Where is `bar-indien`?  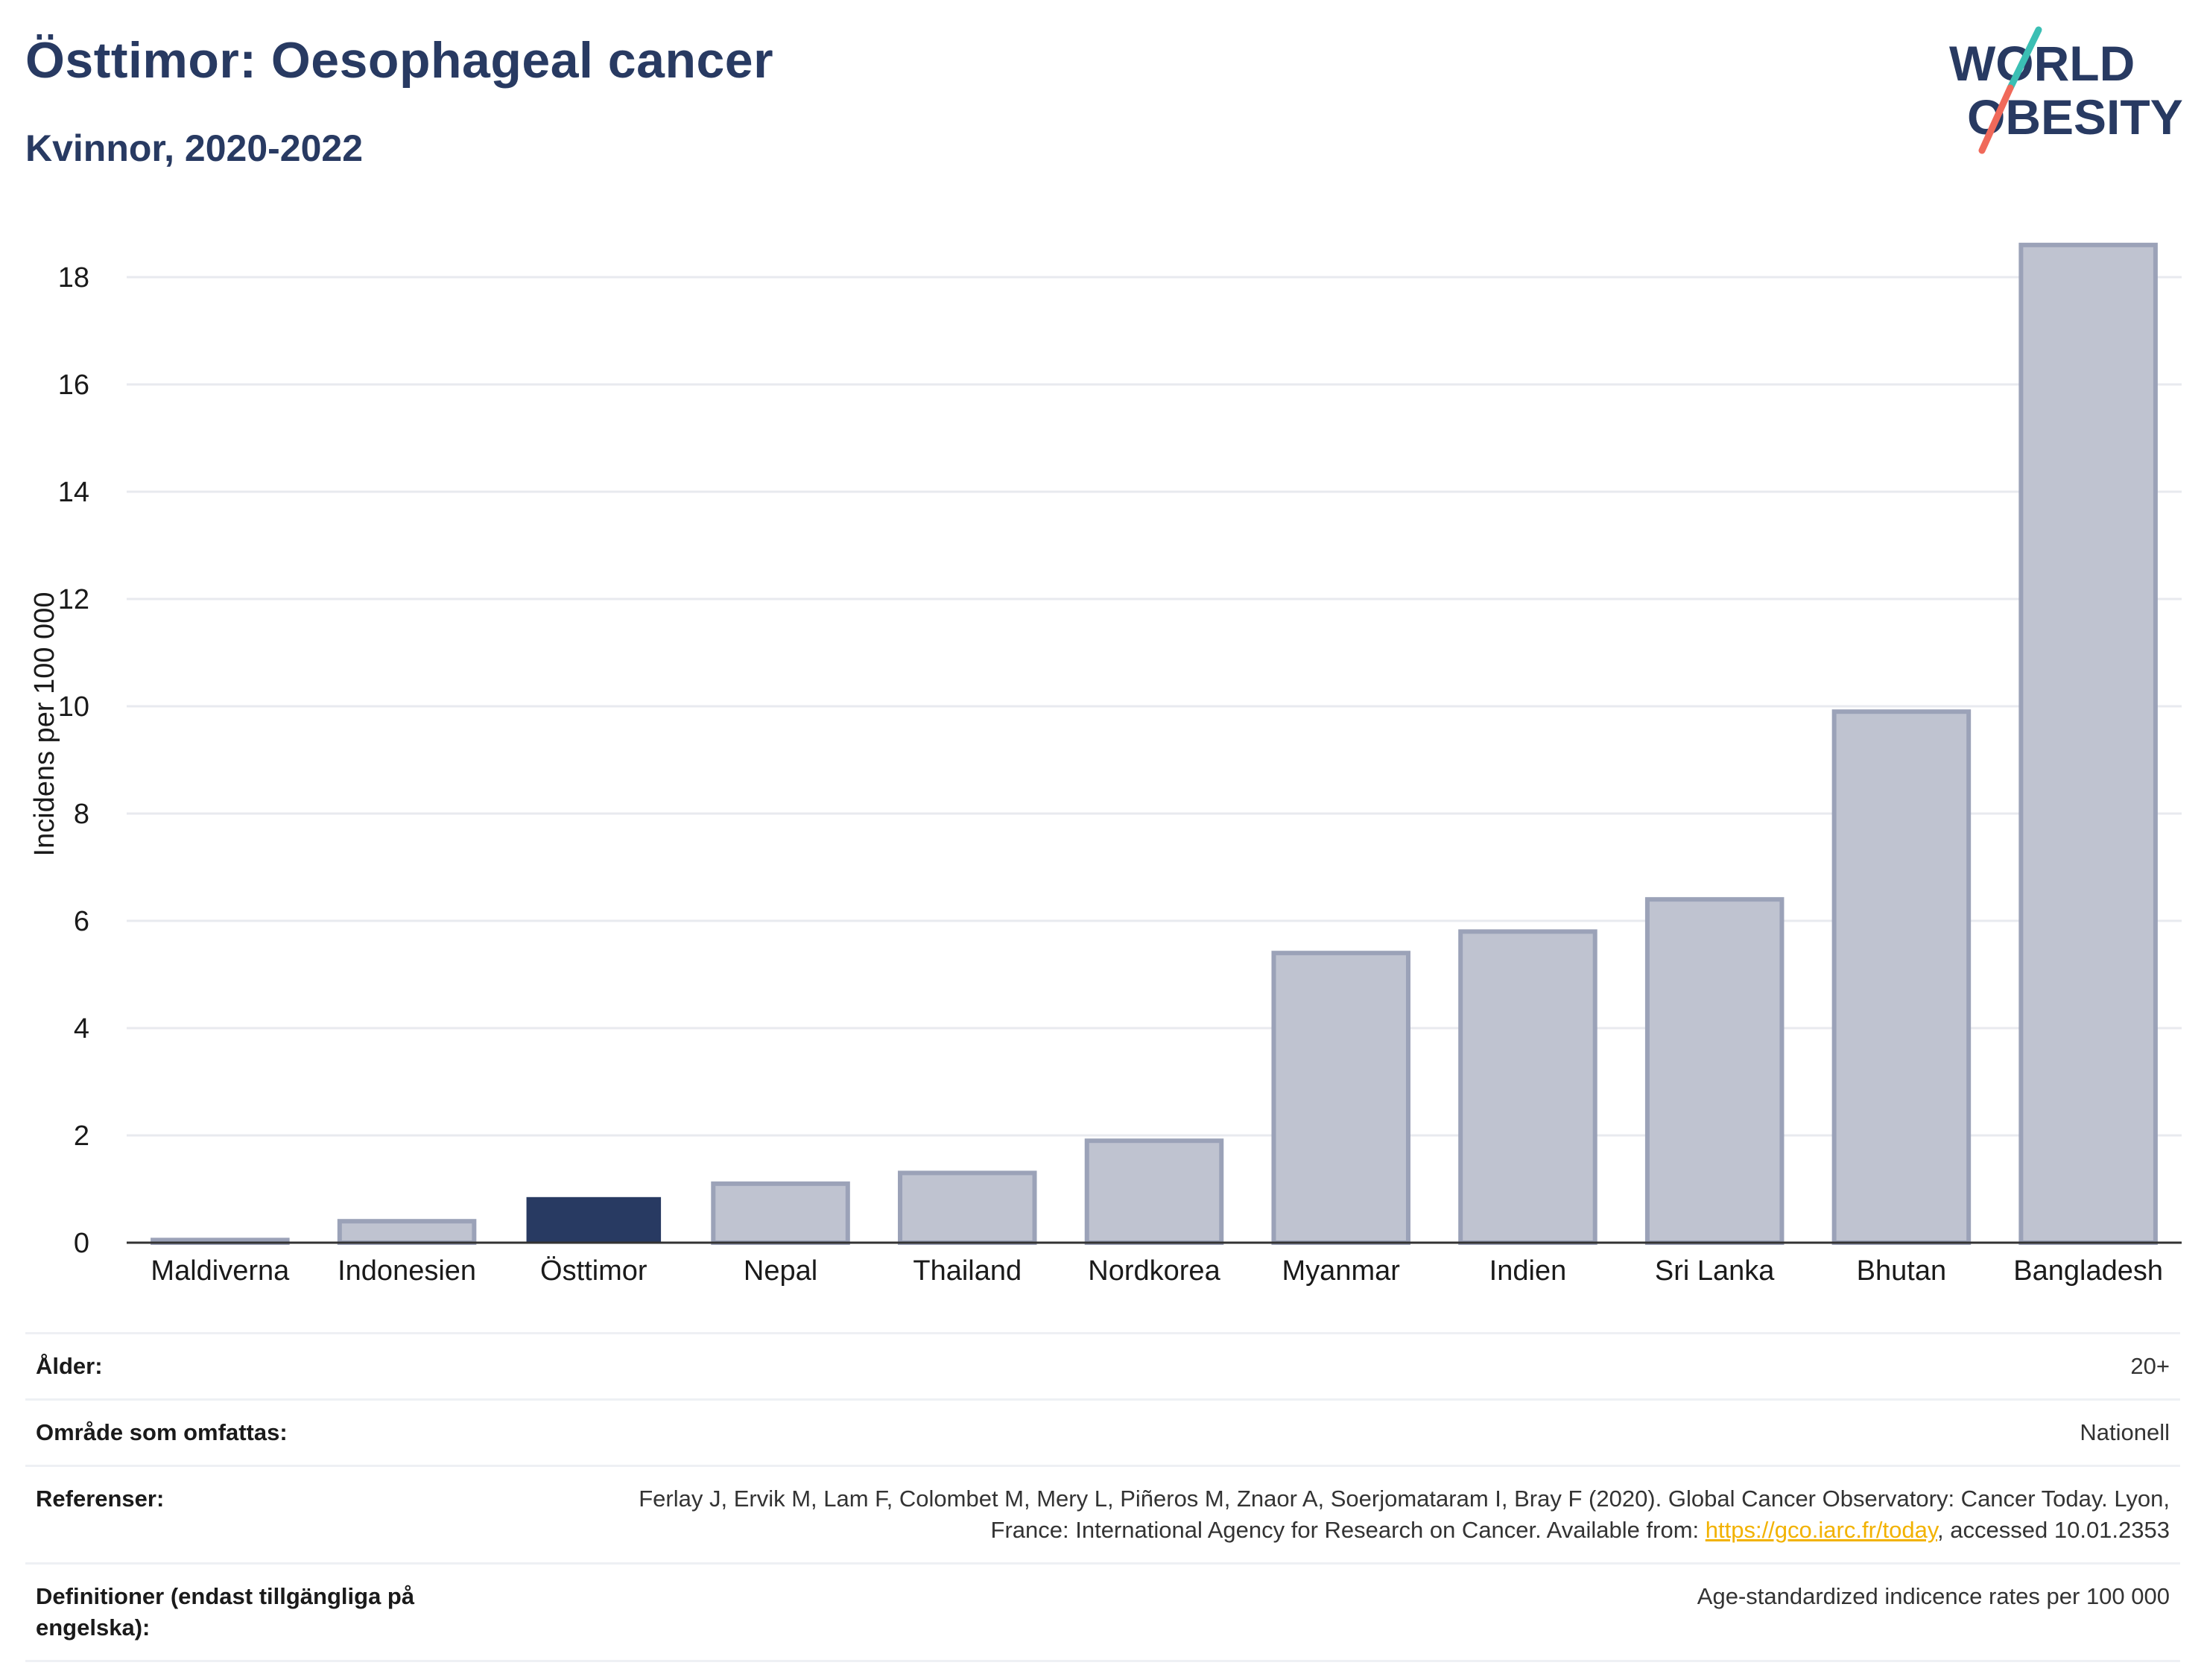
bar-indien is located at coordinates (1527, 1087).